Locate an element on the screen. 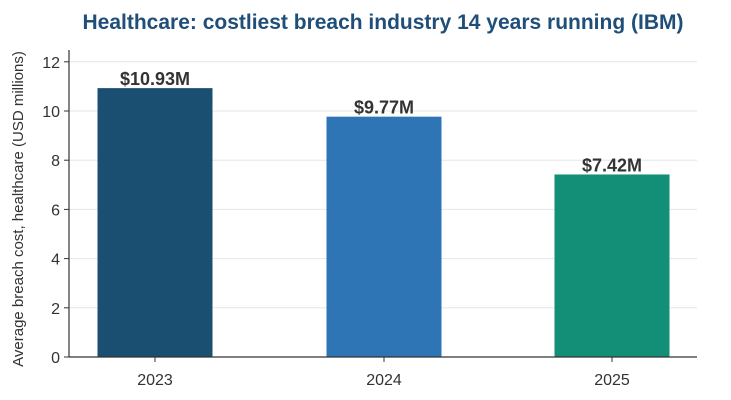  x-tick-label-2023: 2023 is located at coordinates (155, 380).